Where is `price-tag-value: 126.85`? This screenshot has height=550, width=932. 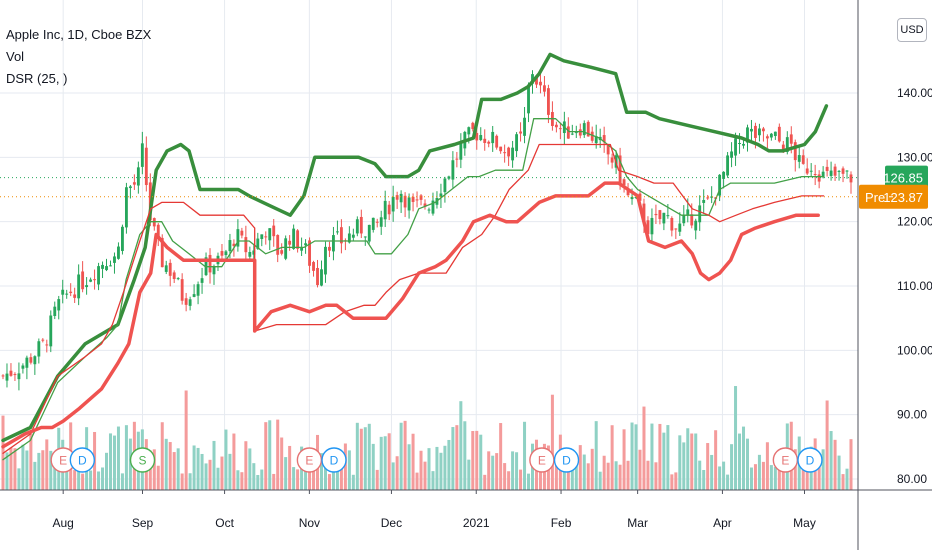 price-tag-value: 126.85 is located at coordinates (903, 178).